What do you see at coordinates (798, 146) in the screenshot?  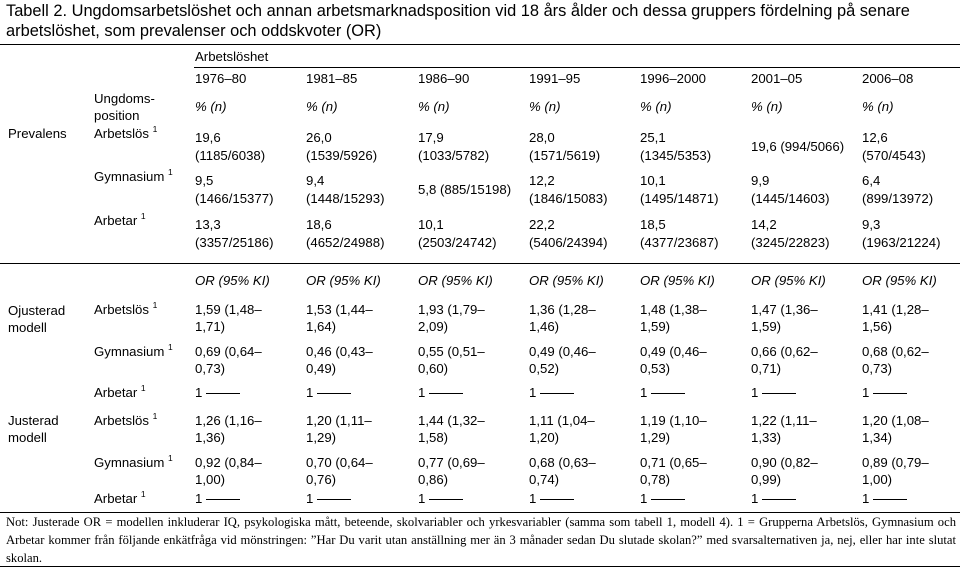 I see `prevalence-value: 19,6 (994/5066)` at bounding box center [798, 146].